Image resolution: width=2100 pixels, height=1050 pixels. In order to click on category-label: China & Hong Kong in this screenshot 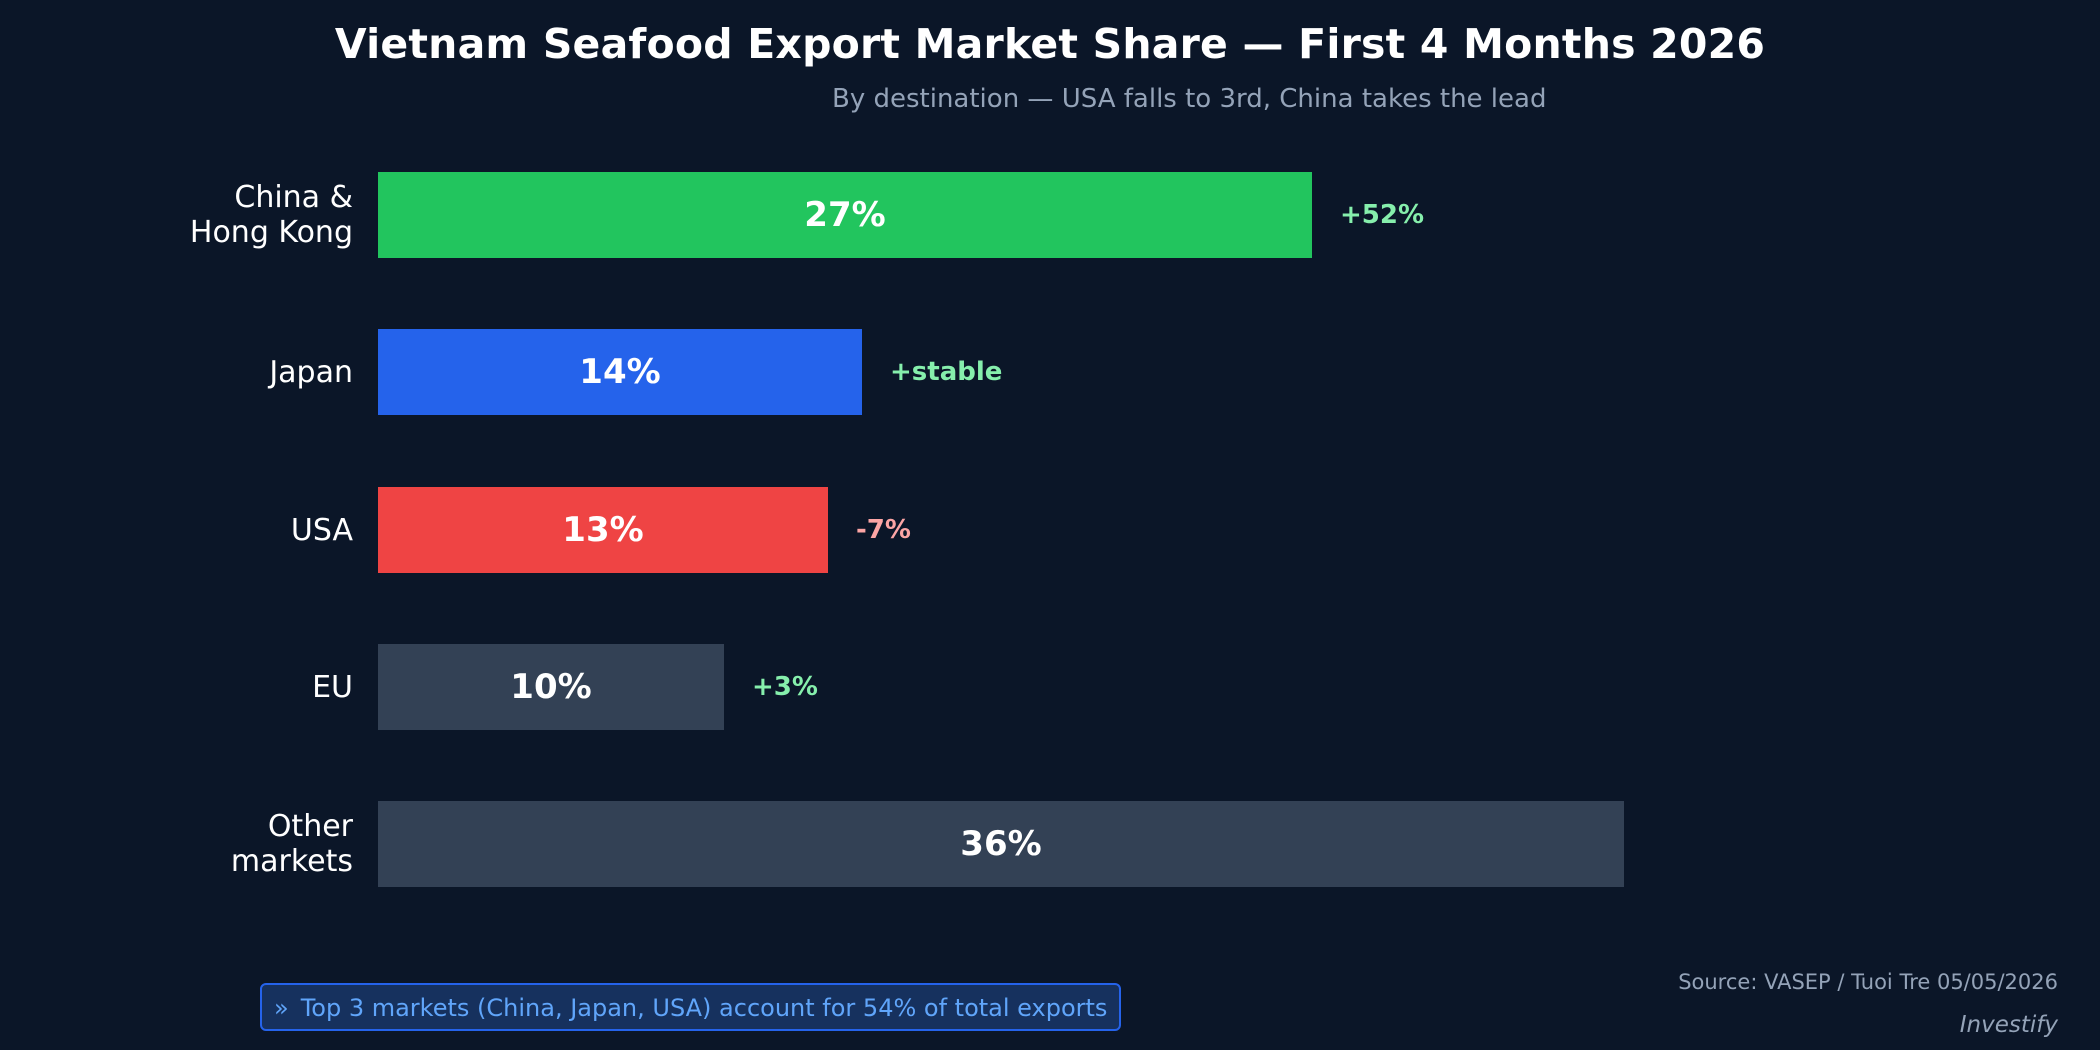, I will do `click(271, 215)`.